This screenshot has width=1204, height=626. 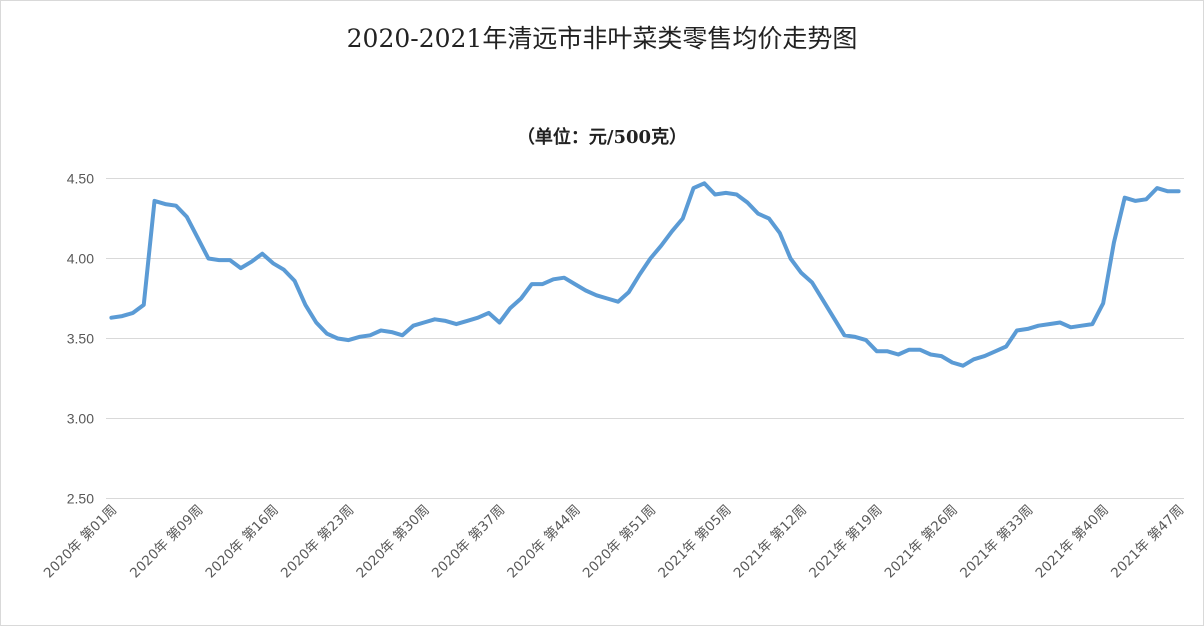 I want to click on chart-title: 2020-2021年清远市非叶菜类零售均价走势图, so click(x=602, y=38).